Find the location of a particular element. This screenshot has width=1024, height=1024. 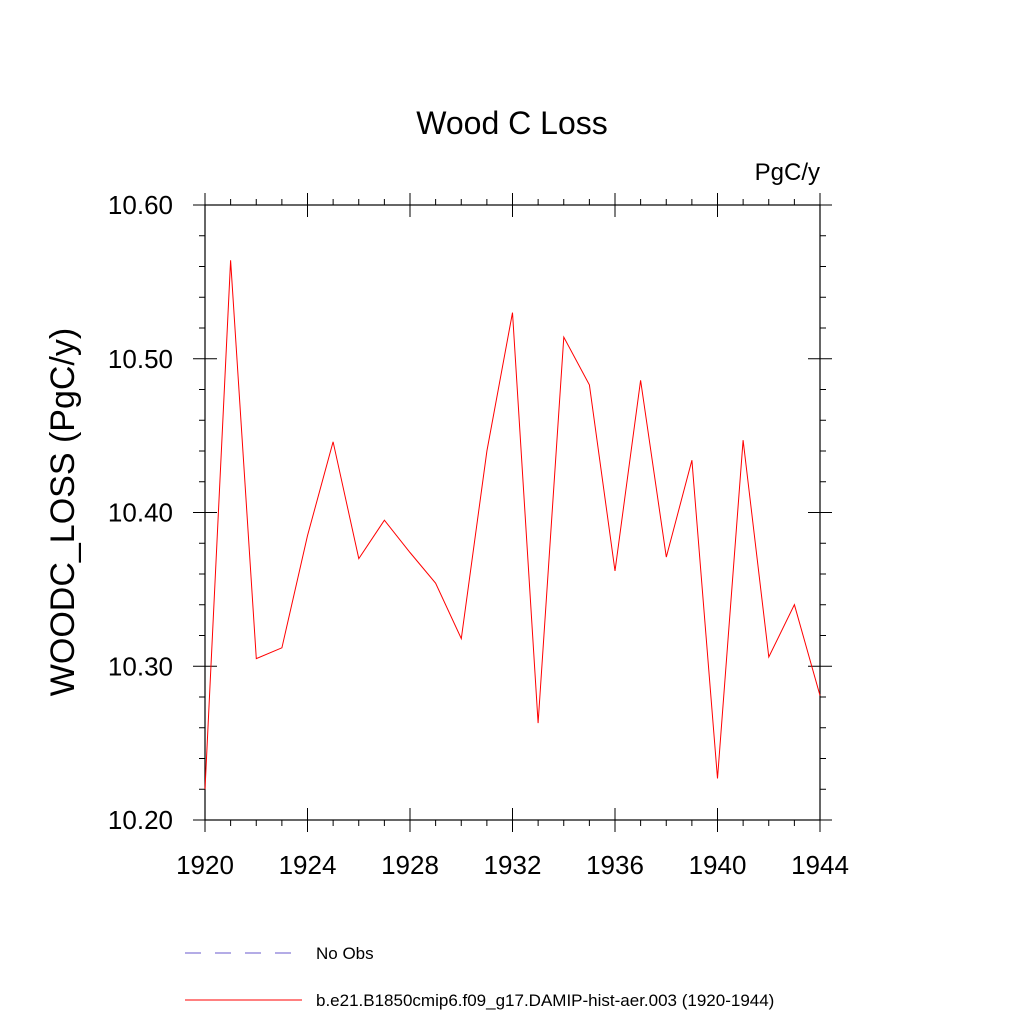

y-tick-label: 10.60 is located at coordinates (140, 205).